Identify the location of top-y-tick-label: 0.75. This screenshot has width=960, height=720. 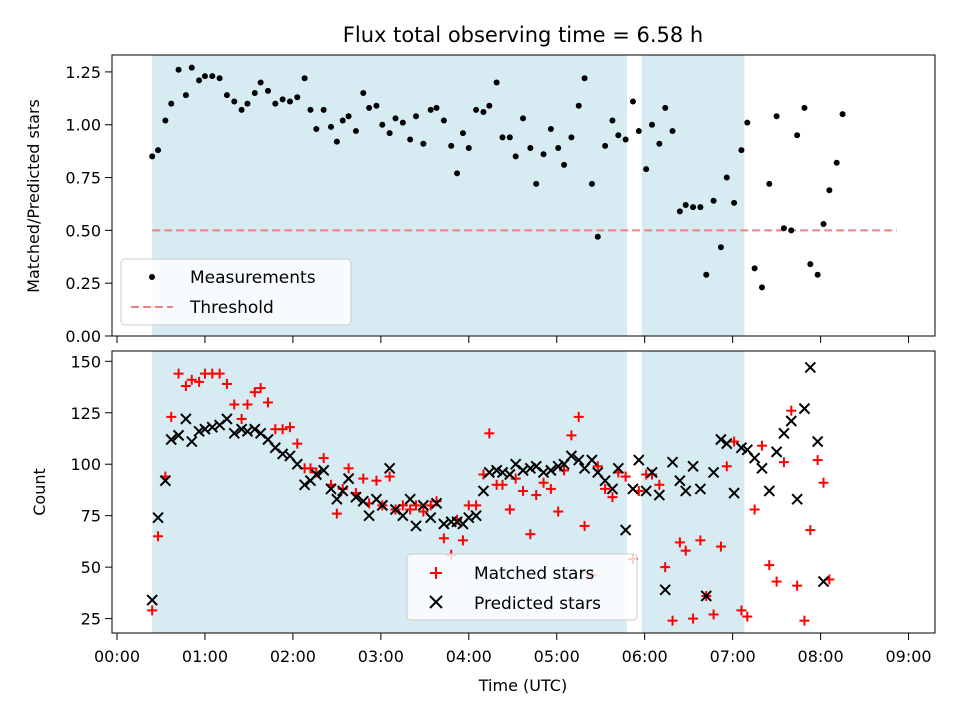
(83, 178).